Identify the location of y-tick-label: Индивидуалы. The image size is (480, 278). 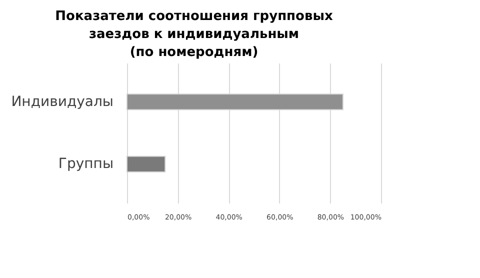
(62, 102).